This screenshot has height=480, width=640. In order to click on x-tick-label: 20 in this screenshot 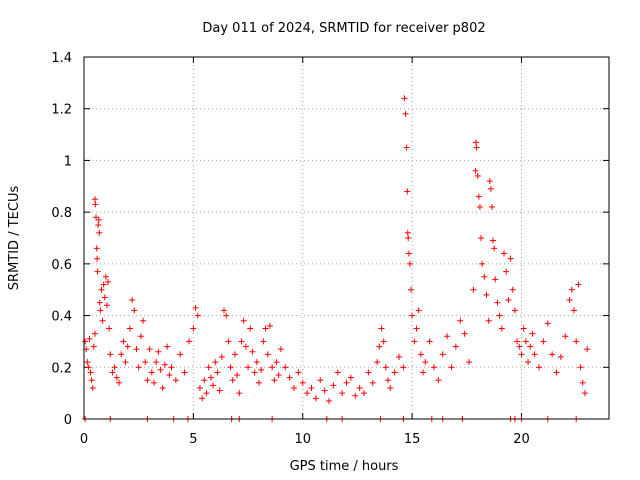, I will do `click(521, 439)`.